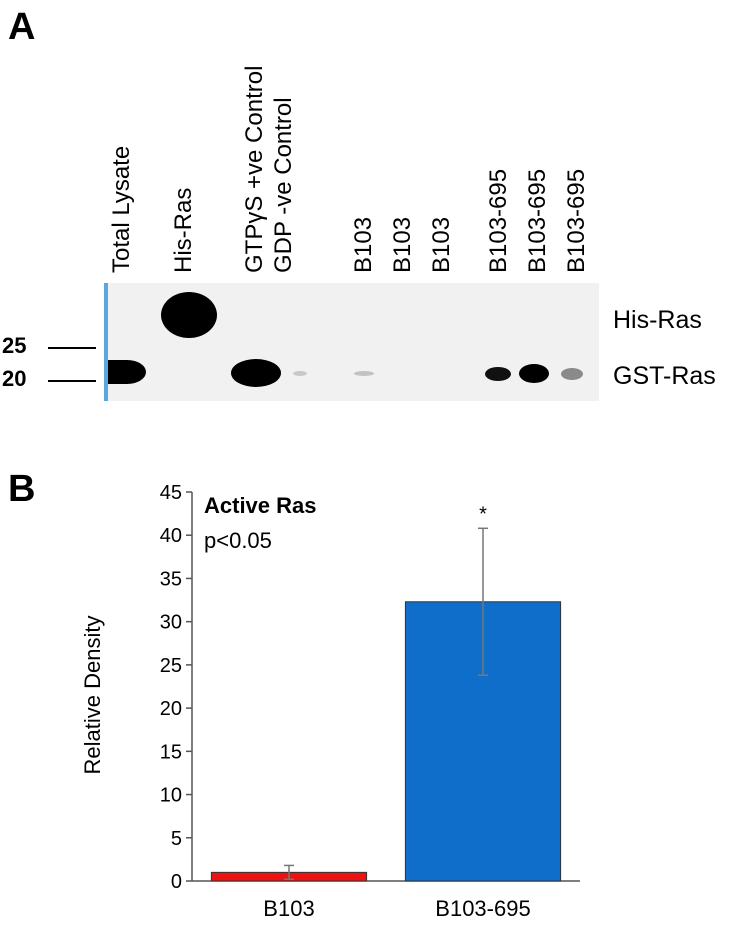 This screenshot has height=927, width=750. What do you see at coordinates (171, 666) in the screenshot?
I see `y-tick-label: 25` at bounding box center [171, 666].